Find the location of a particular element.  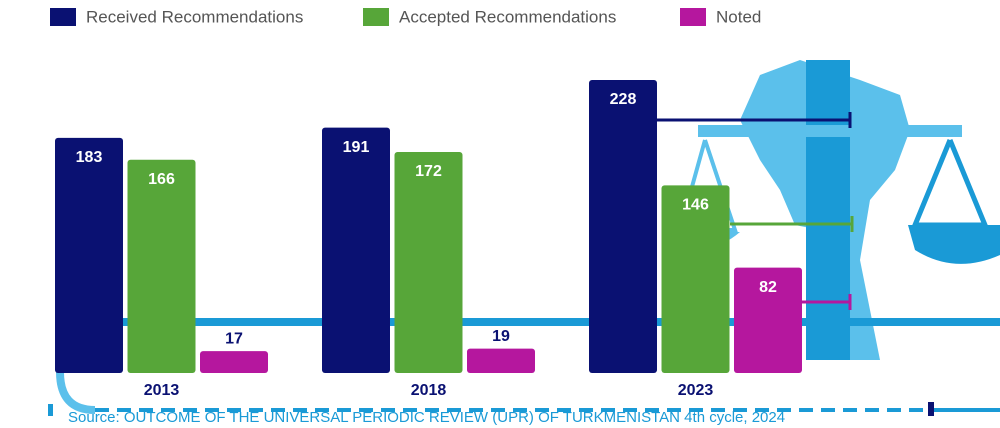

value-label: 19 is located at coordinates (501, 336).